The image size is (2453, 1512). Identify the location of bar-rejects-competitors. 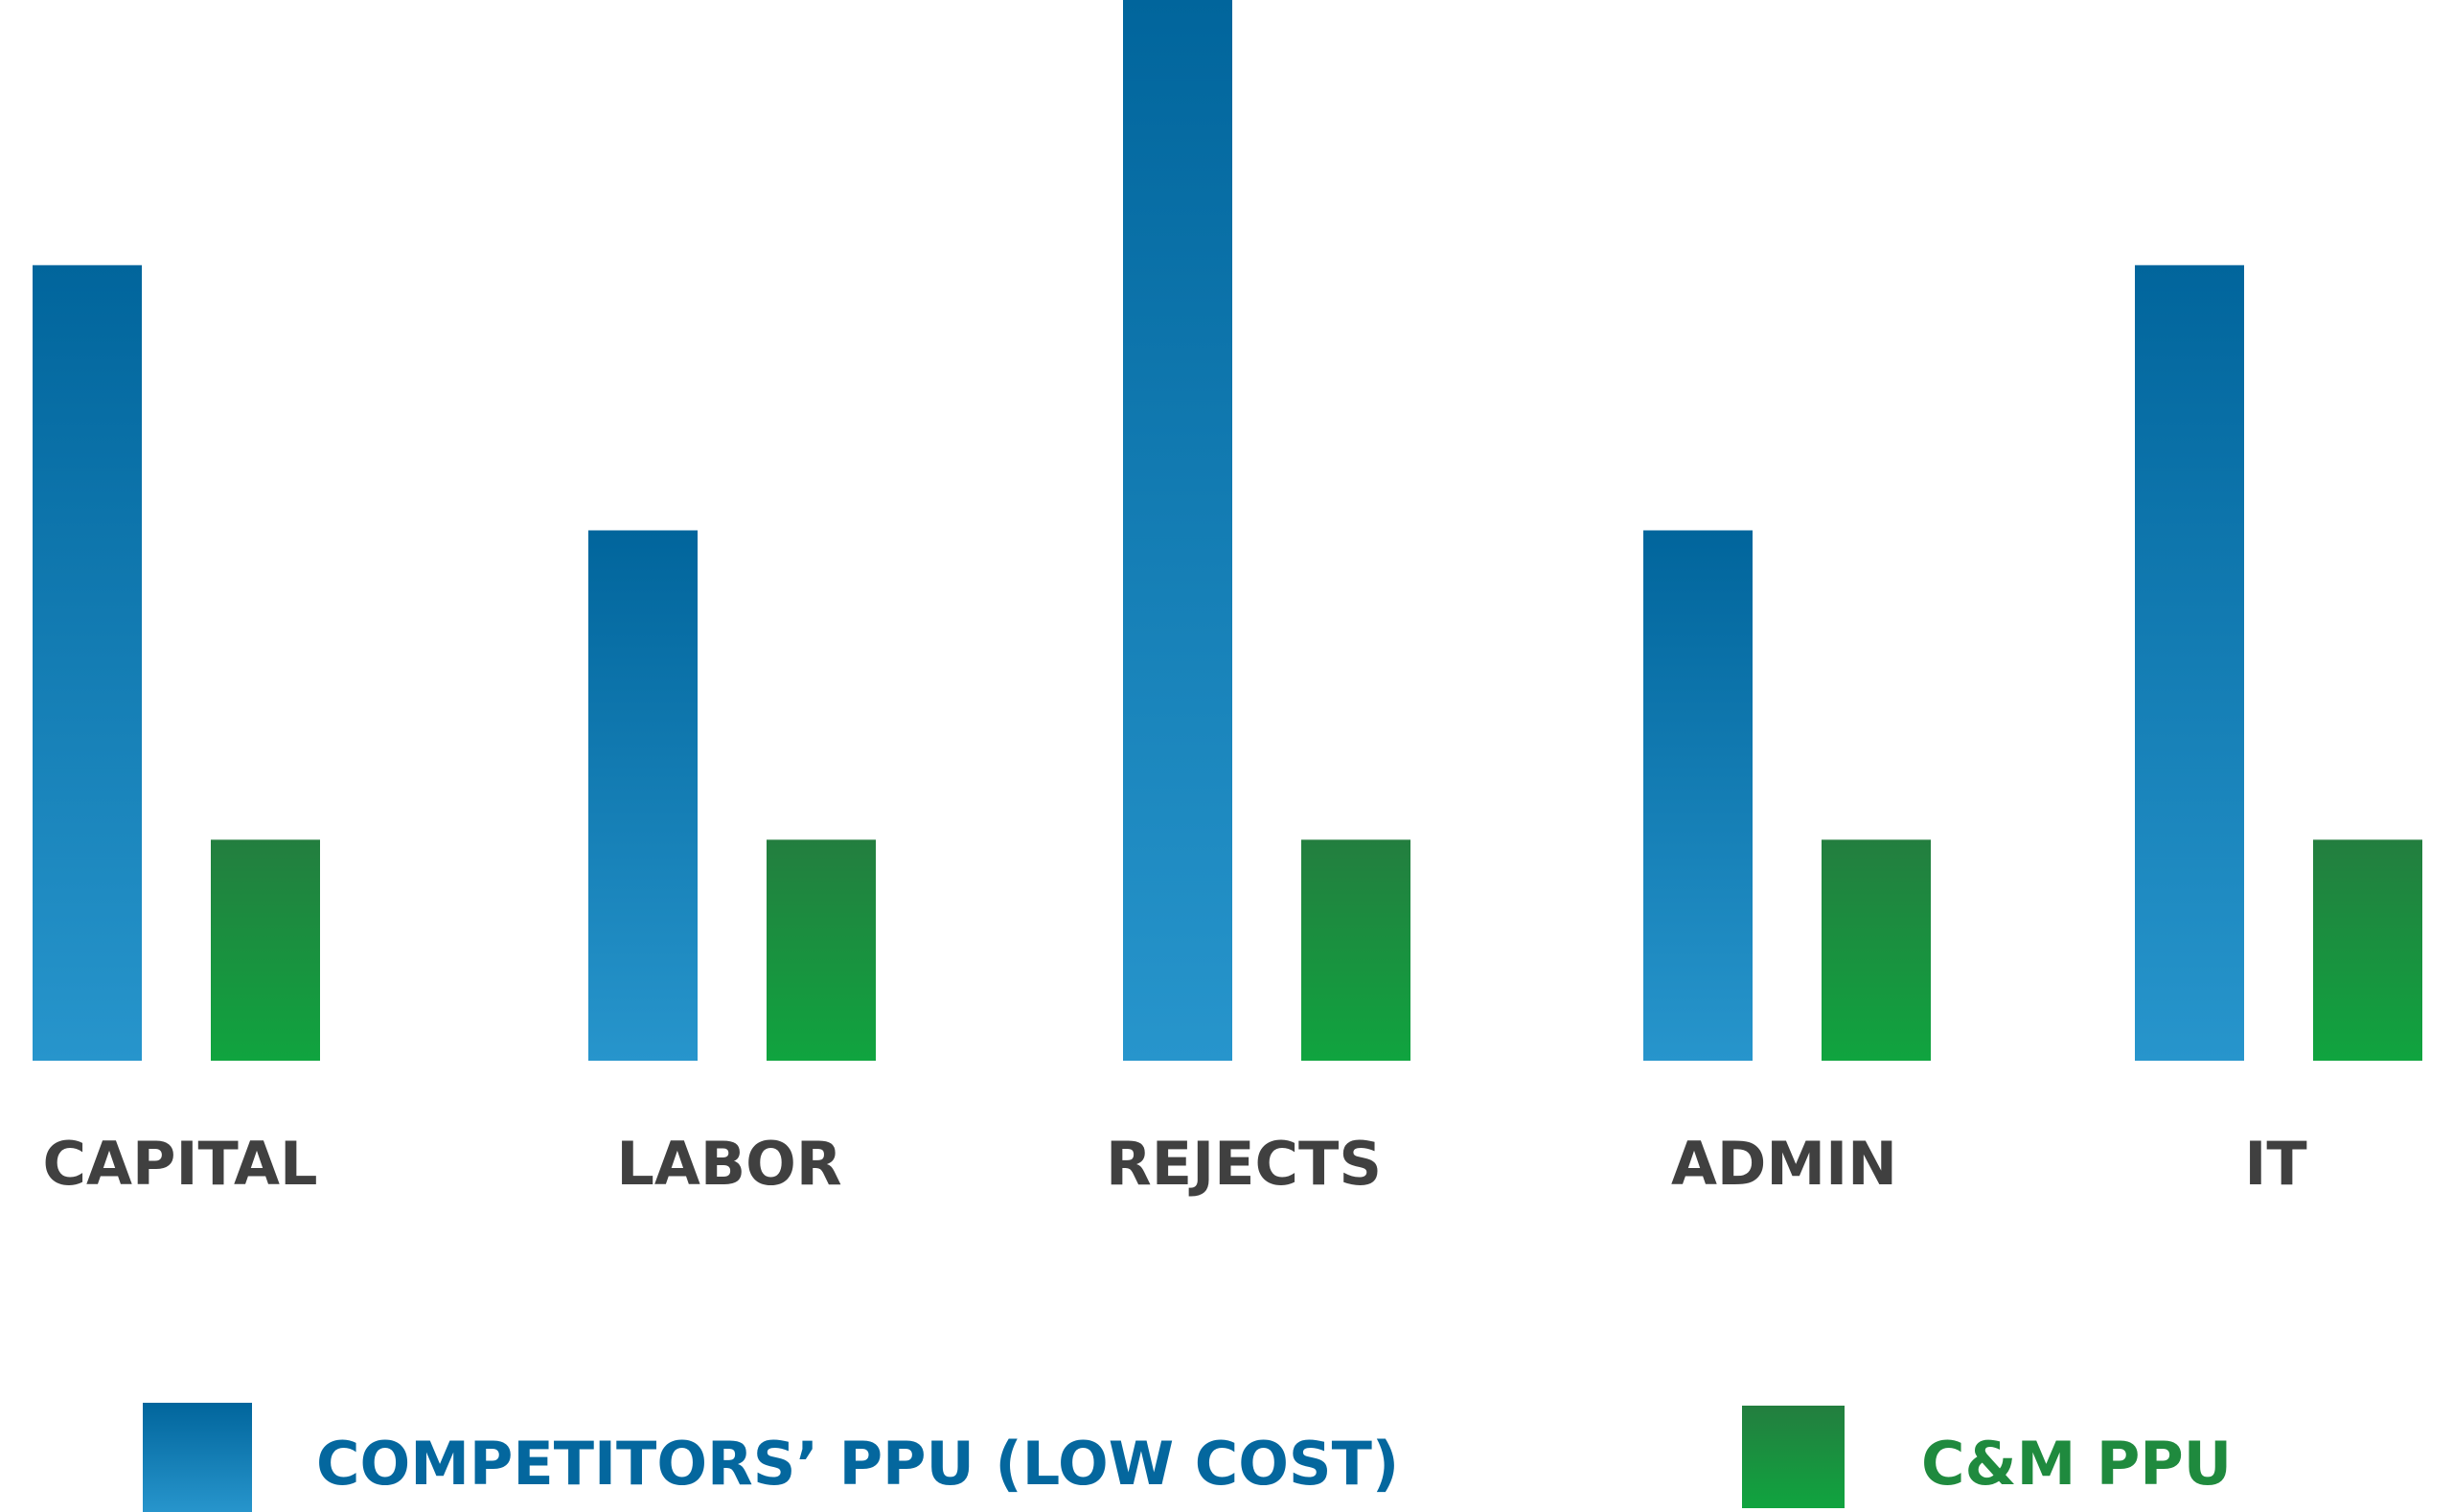
(1177, 530).